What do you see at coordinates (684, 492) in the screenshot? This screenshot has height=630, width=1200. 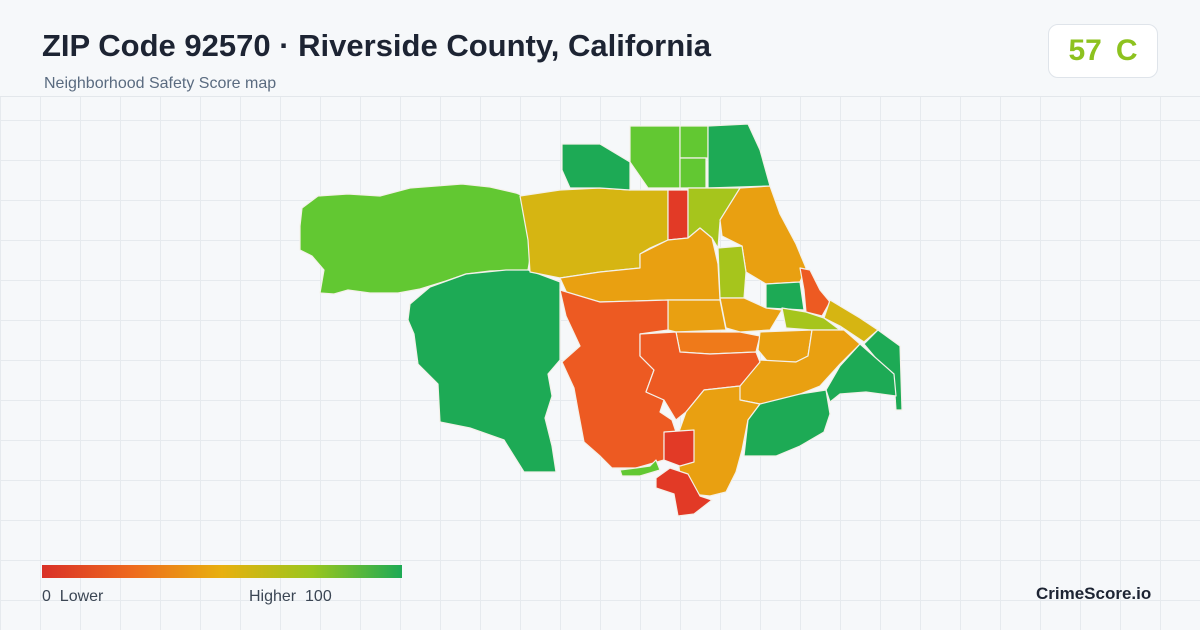 I see `map-region-south-tip` at bounding box center [684, 492].